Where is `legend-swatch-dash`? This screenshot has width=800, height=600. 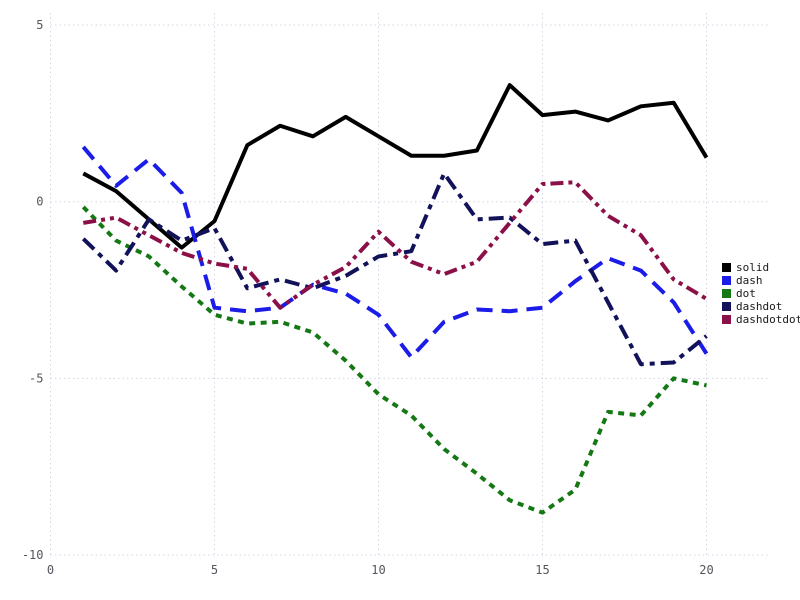
legend-swatch-dash is located at coordinates (726, 280).